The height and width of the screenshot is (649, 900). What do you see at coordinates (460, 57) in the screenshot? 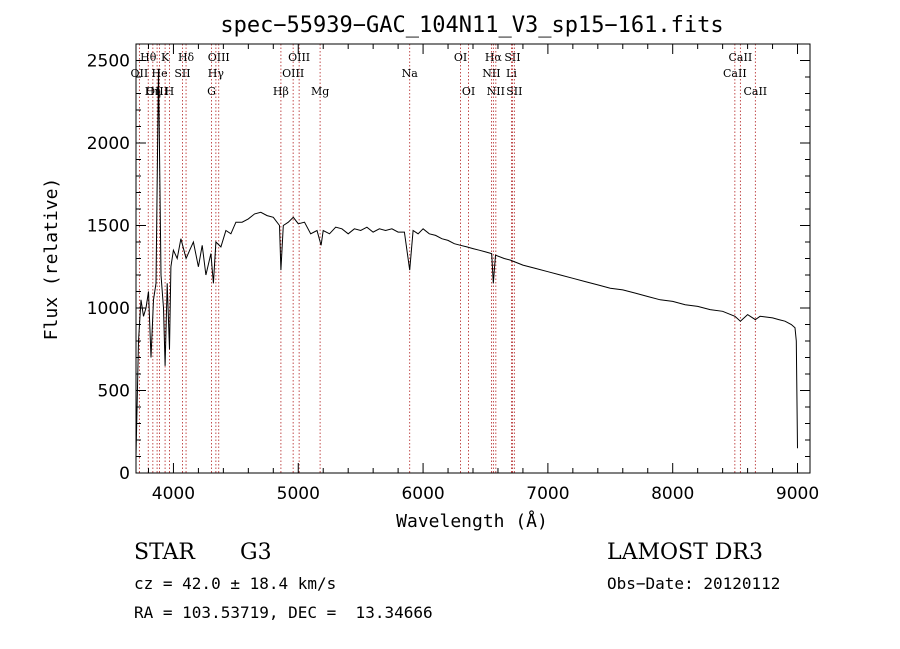
I see `marker-label-17: OI` at bounding box center [460, 57].